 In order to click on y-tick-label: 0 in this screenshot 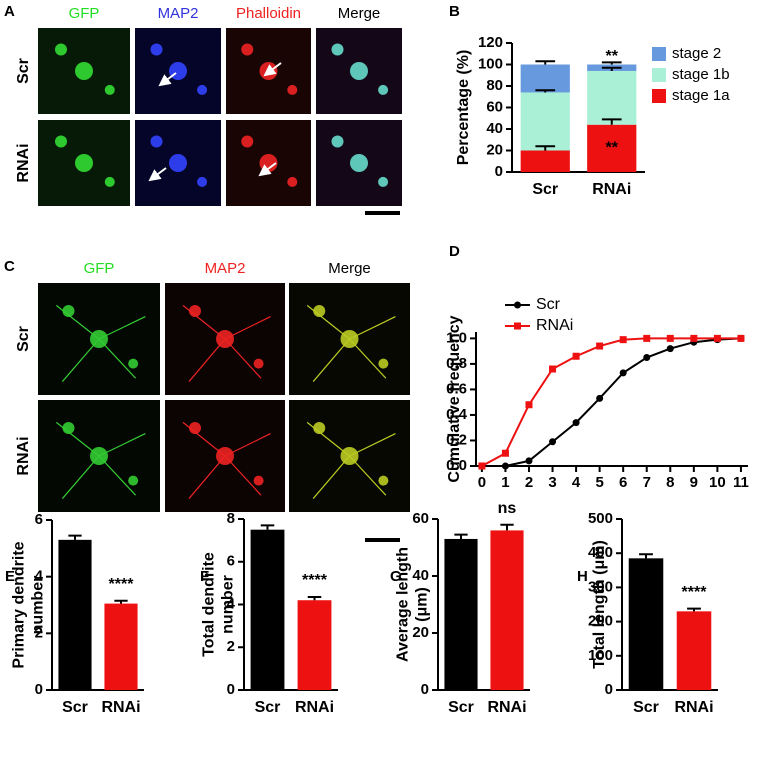, I will do `click(499, 171)`.